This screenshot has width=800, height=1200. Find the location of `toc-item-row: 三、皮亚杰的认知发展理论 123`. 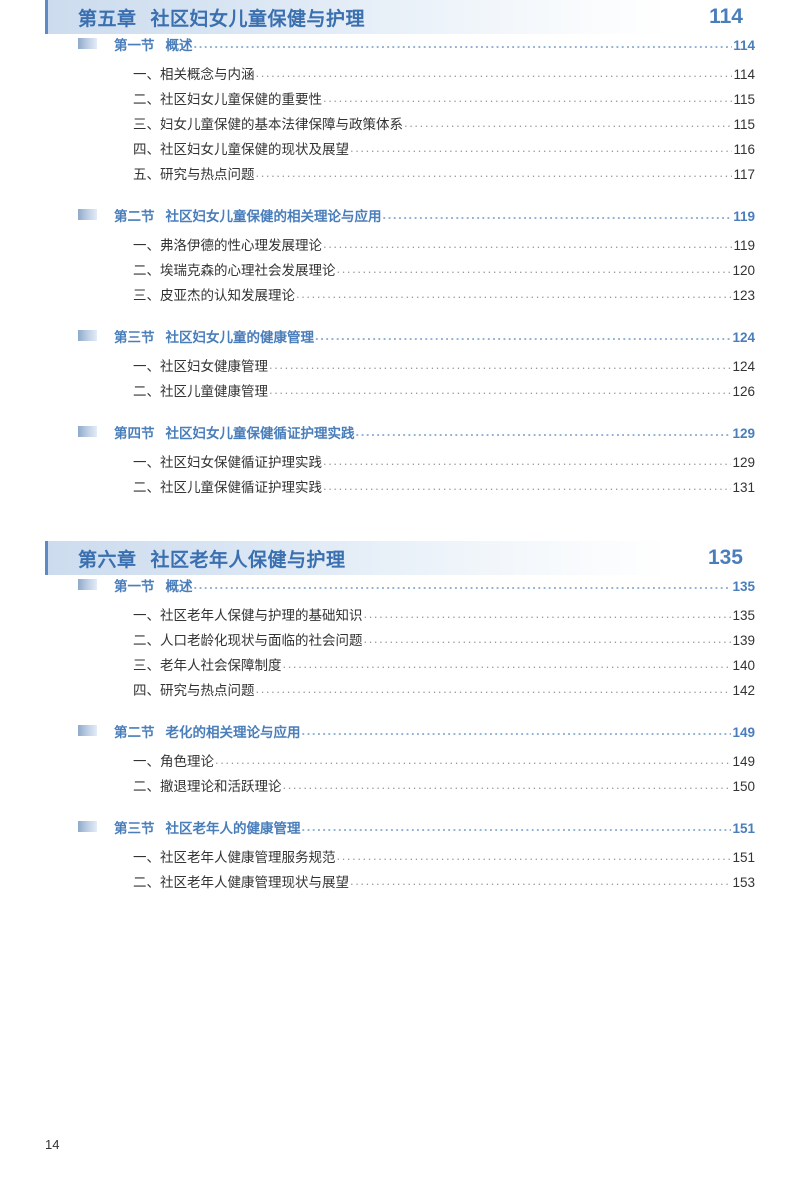

toc-item-row: 三、皮亚杰的认知发展理论 123 is located at coordinates (444, 296).